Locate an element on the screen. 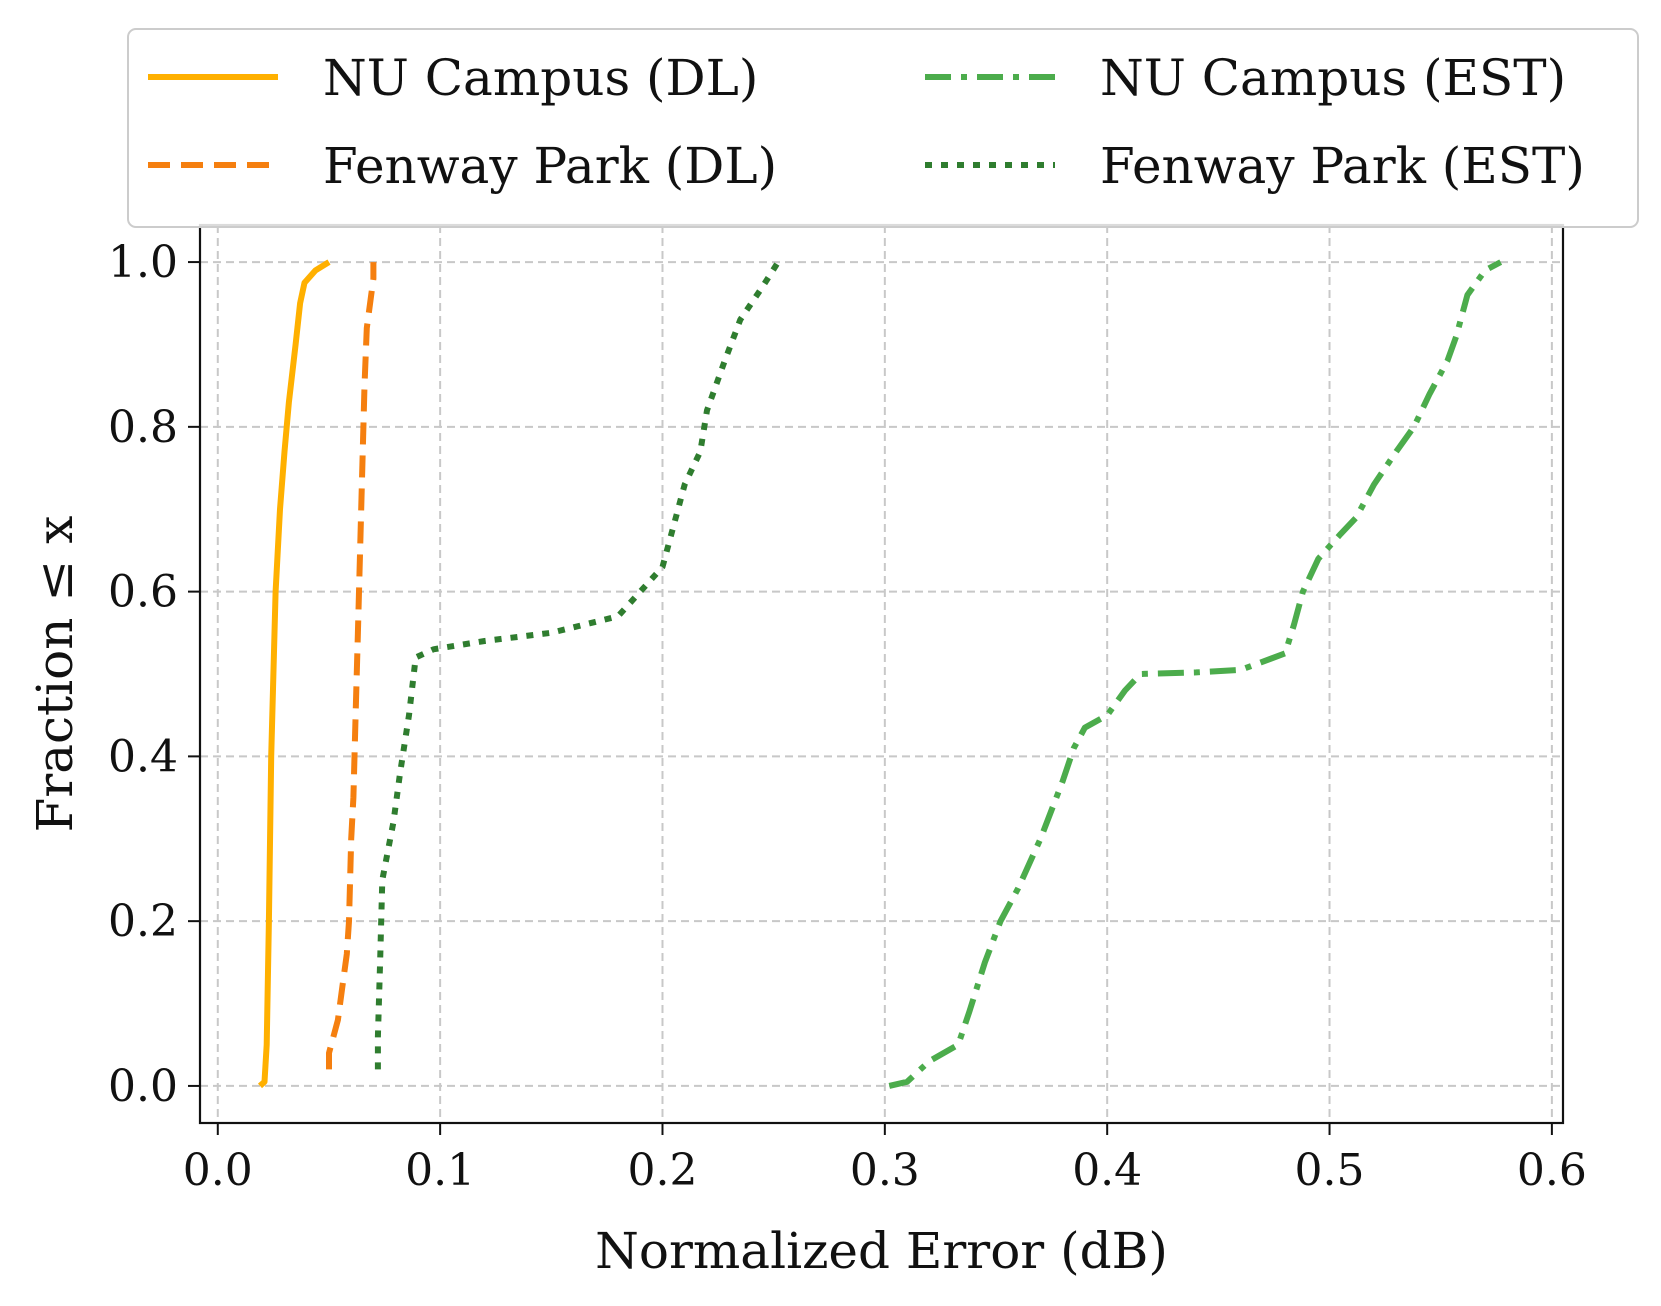 Image resolution: width=1661 pixels, height=1306 pixels. legend-label-nu-campus-est: NU Campus (EST) is located at coordinates (1333, 78).